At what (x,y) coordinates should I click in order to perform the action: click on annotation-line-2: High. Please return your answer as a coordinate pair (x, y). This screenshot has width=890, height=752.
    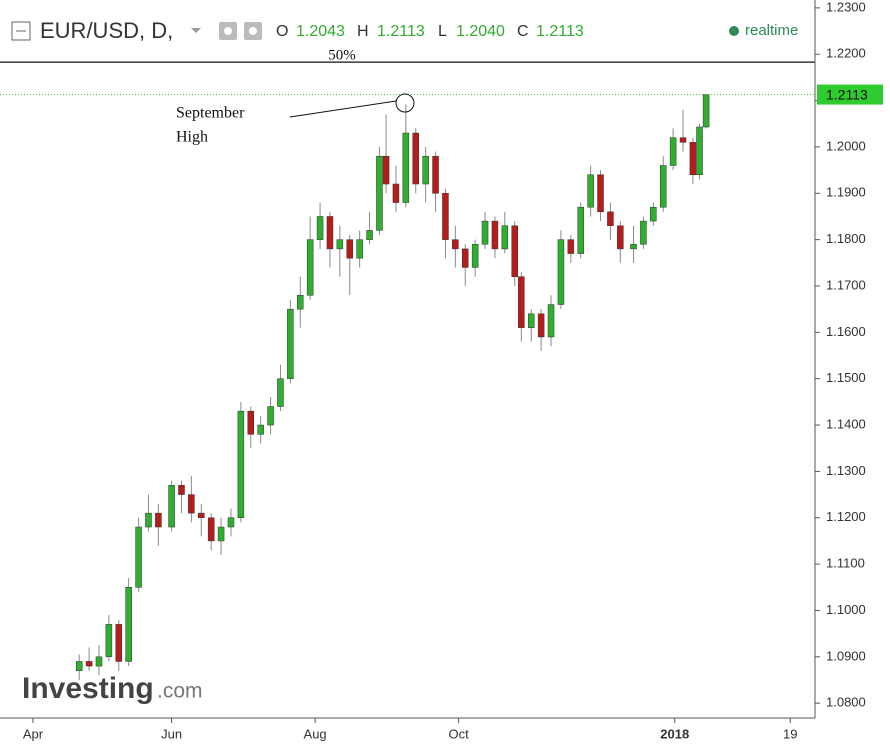
    Looking at the image, I should click on (192, 137).